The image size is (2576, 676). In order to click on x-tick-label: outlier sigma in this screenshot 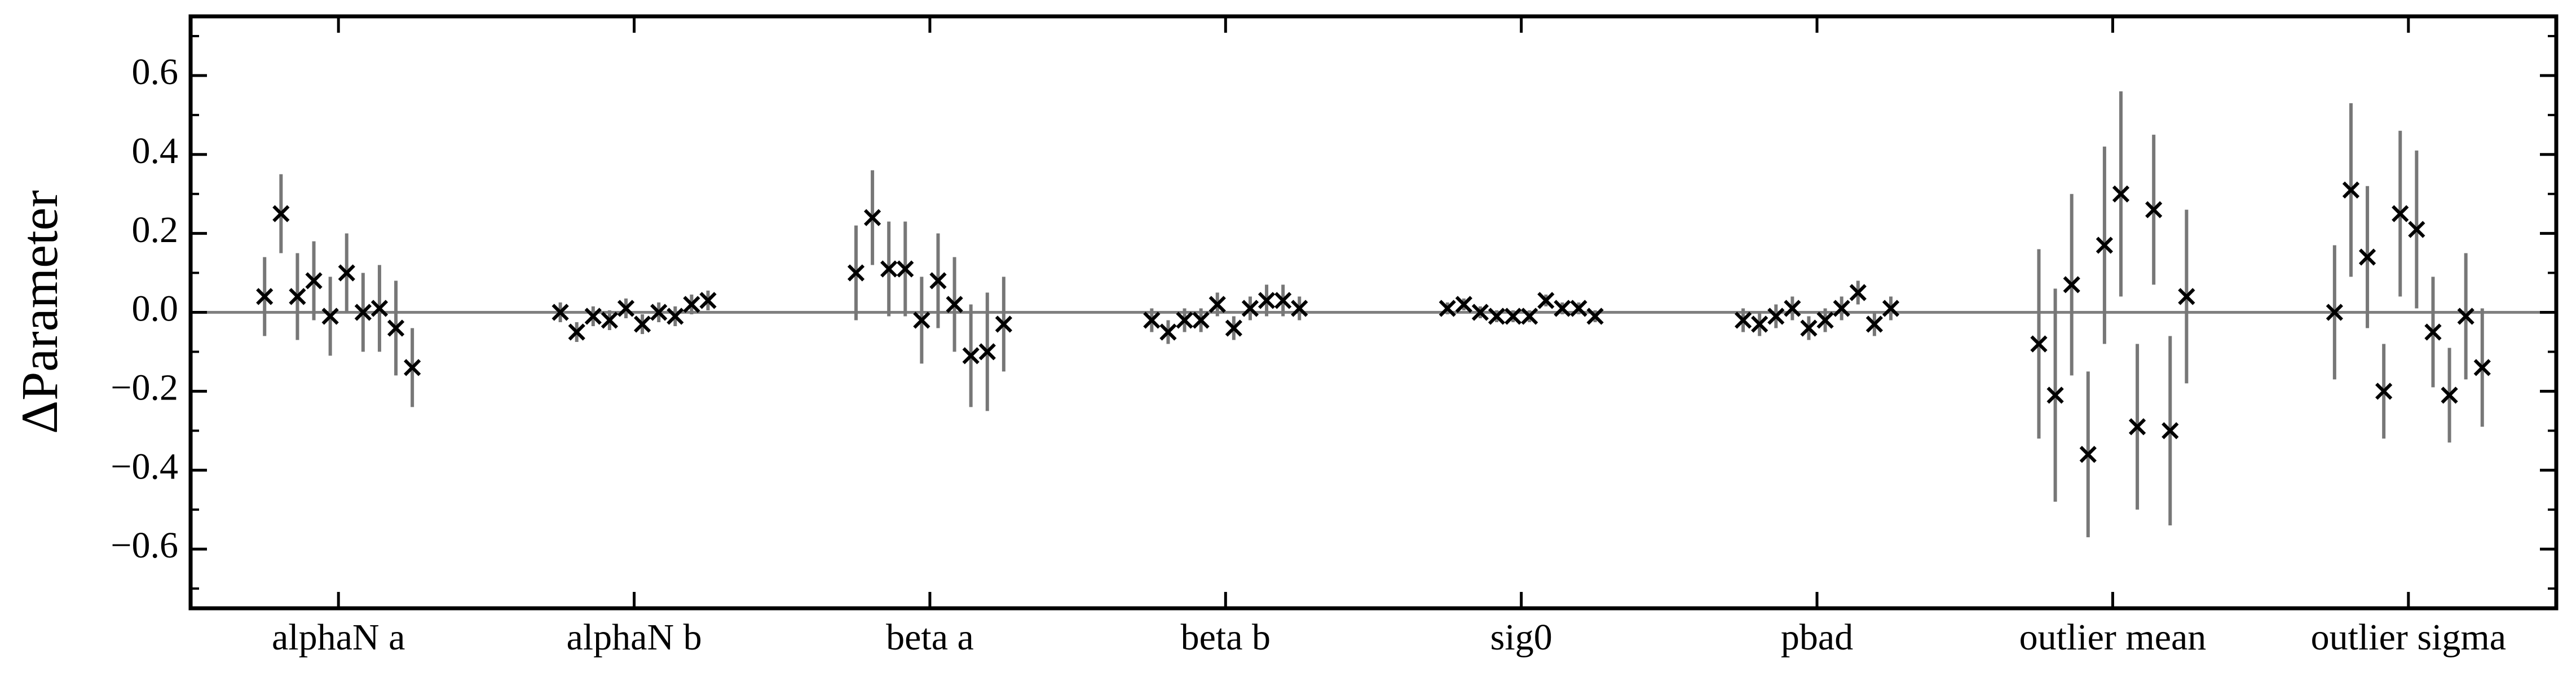, I will do `click(2408, 637)`.